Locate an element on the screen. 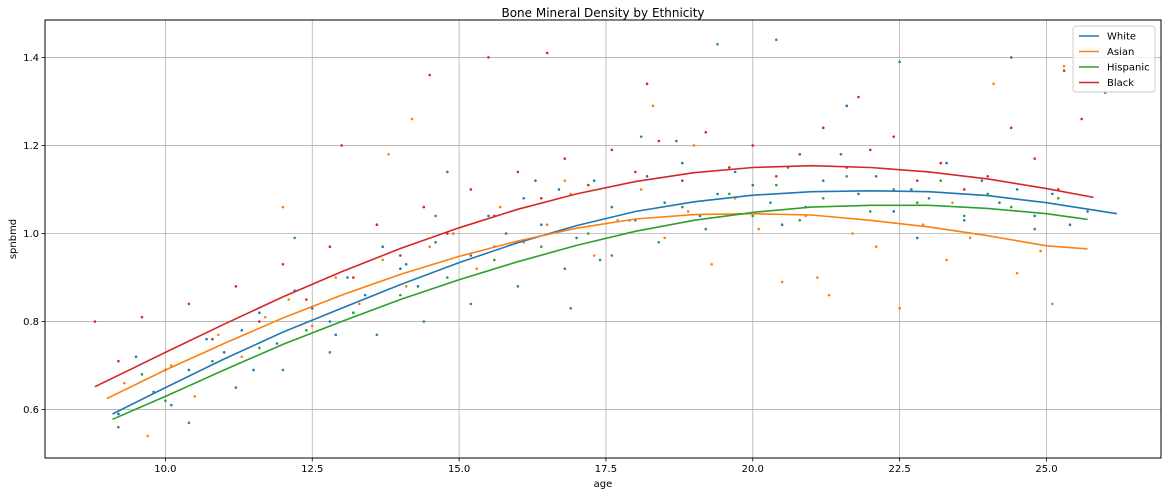 The height and width of the screenshot is (496, 1170). x-tick-label: 10.0 is located at coordinates (165, 469).